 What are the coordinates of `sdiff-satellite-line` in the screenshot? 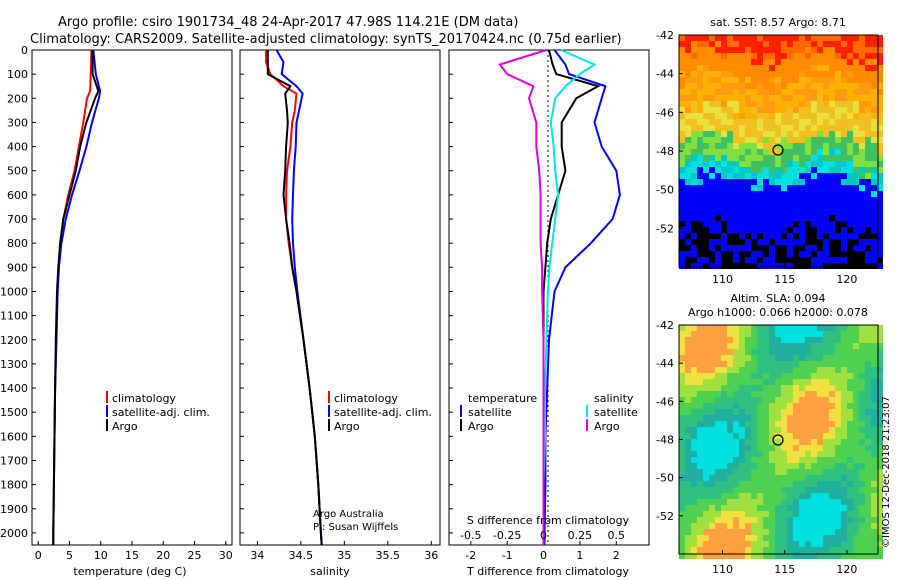 It's located at (569, 297).